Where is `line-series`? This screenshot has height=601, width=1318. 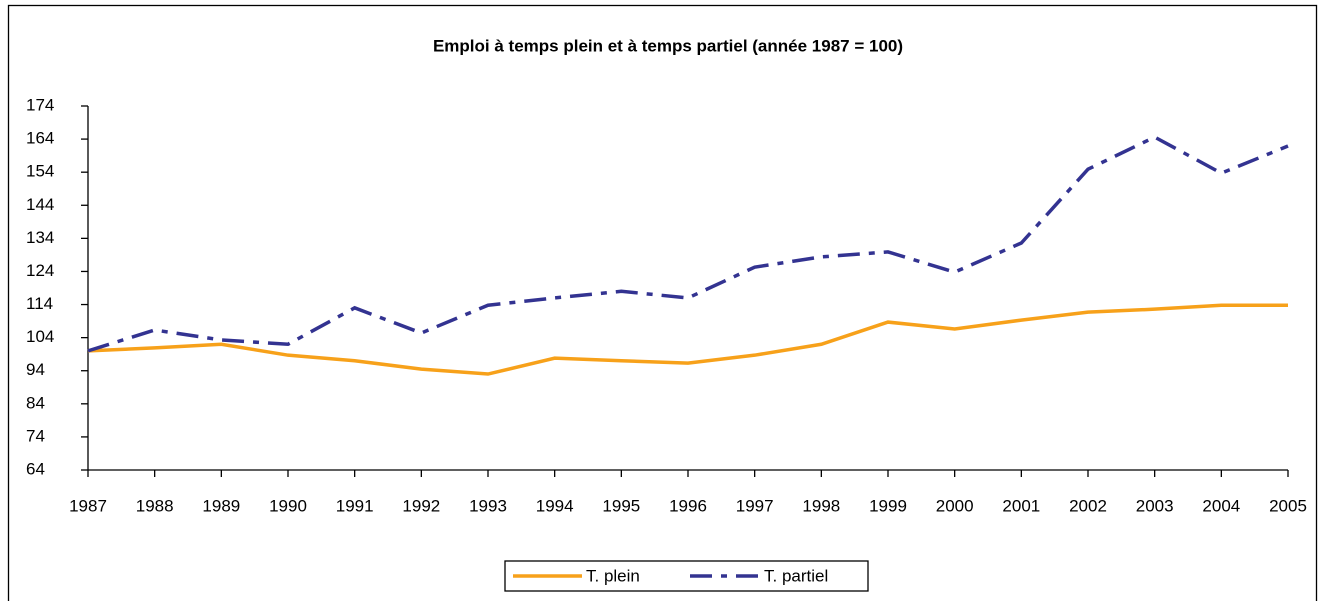
line-series is located at coordinates (687, 339).